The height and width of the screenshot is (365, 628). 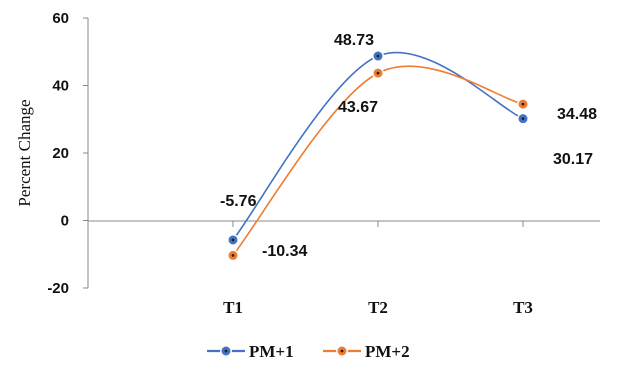 I want to click on data-label: -5.76, so click(x=238, y=201).